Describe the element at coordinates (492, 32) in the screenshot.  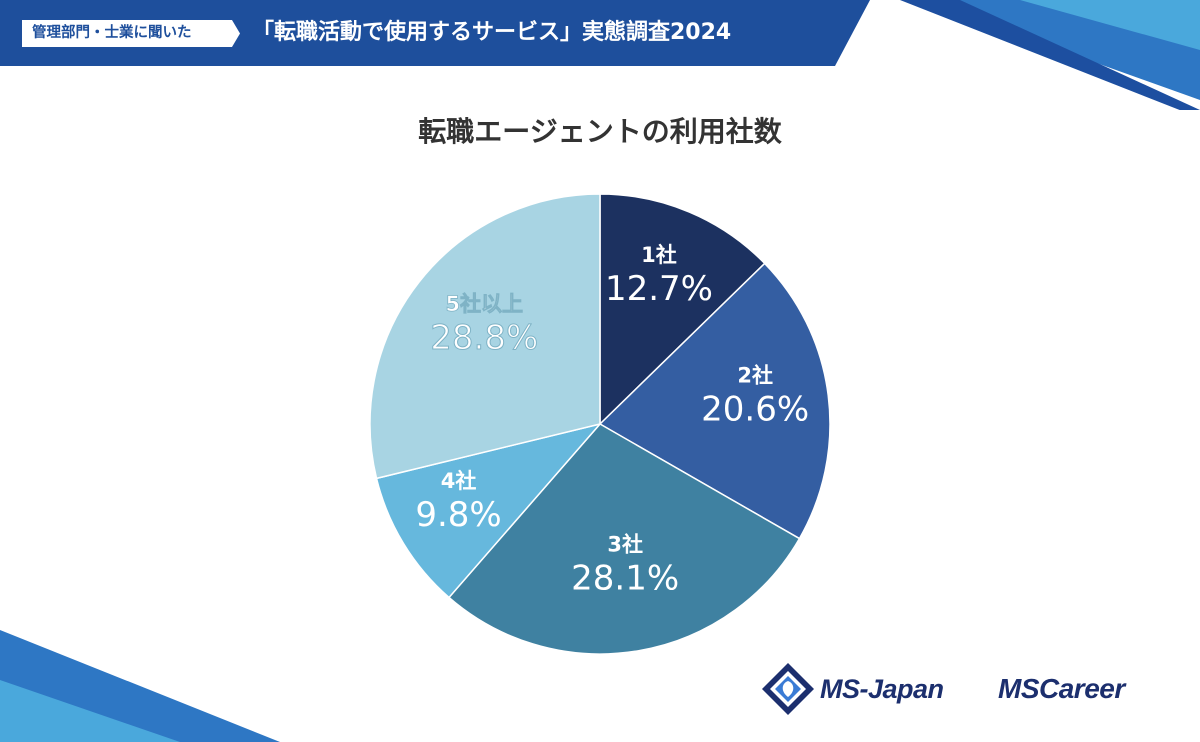
I see `survey-title: 「転職活動で使用するサービス」実態調査2024` at that location.